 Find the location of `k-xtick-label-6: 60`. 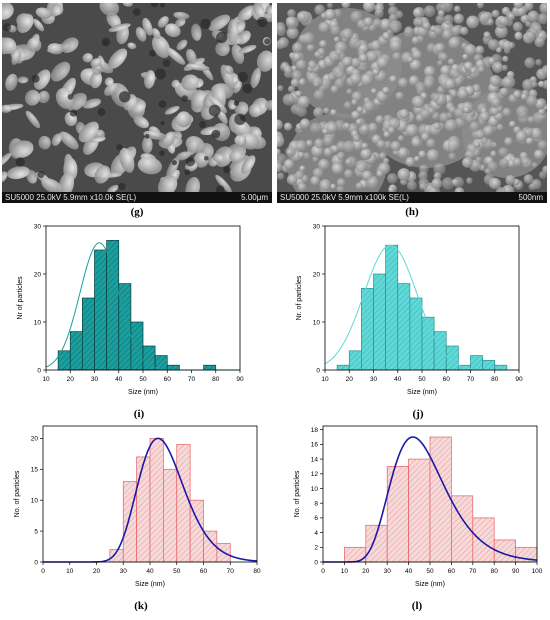

k-xtick-label-6: 60 is located at coordinates (204, 571).